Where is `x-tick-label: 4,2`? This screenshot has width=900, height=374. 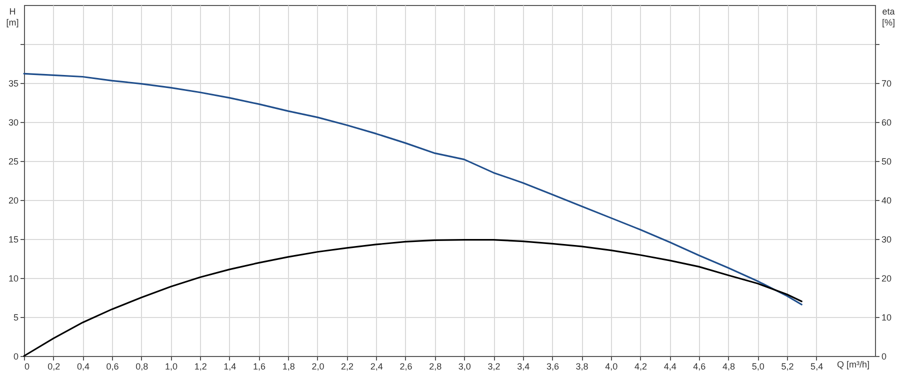 x-tick-label: 4,2 is located at coordinates (640, 367).